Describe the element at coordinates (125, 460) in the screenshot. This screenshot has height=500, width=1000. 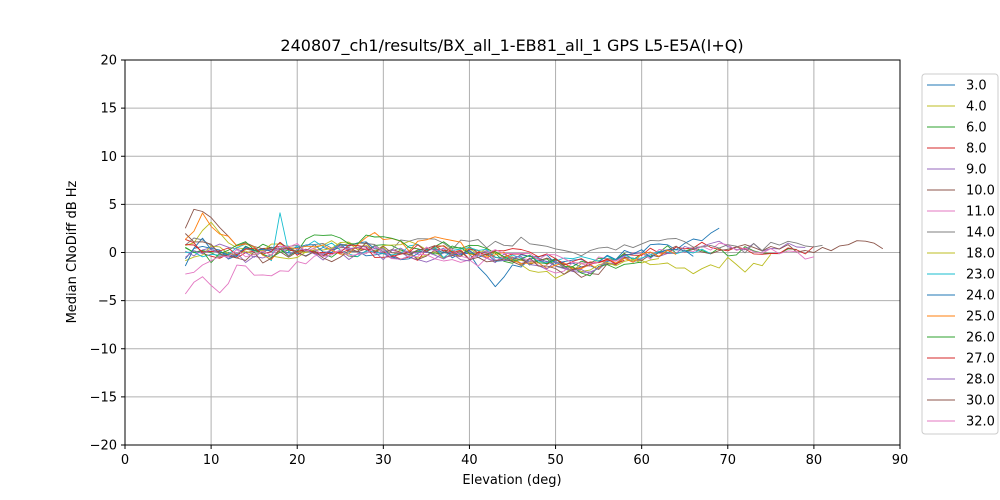
I see `x-tick-label: 0` at that location.